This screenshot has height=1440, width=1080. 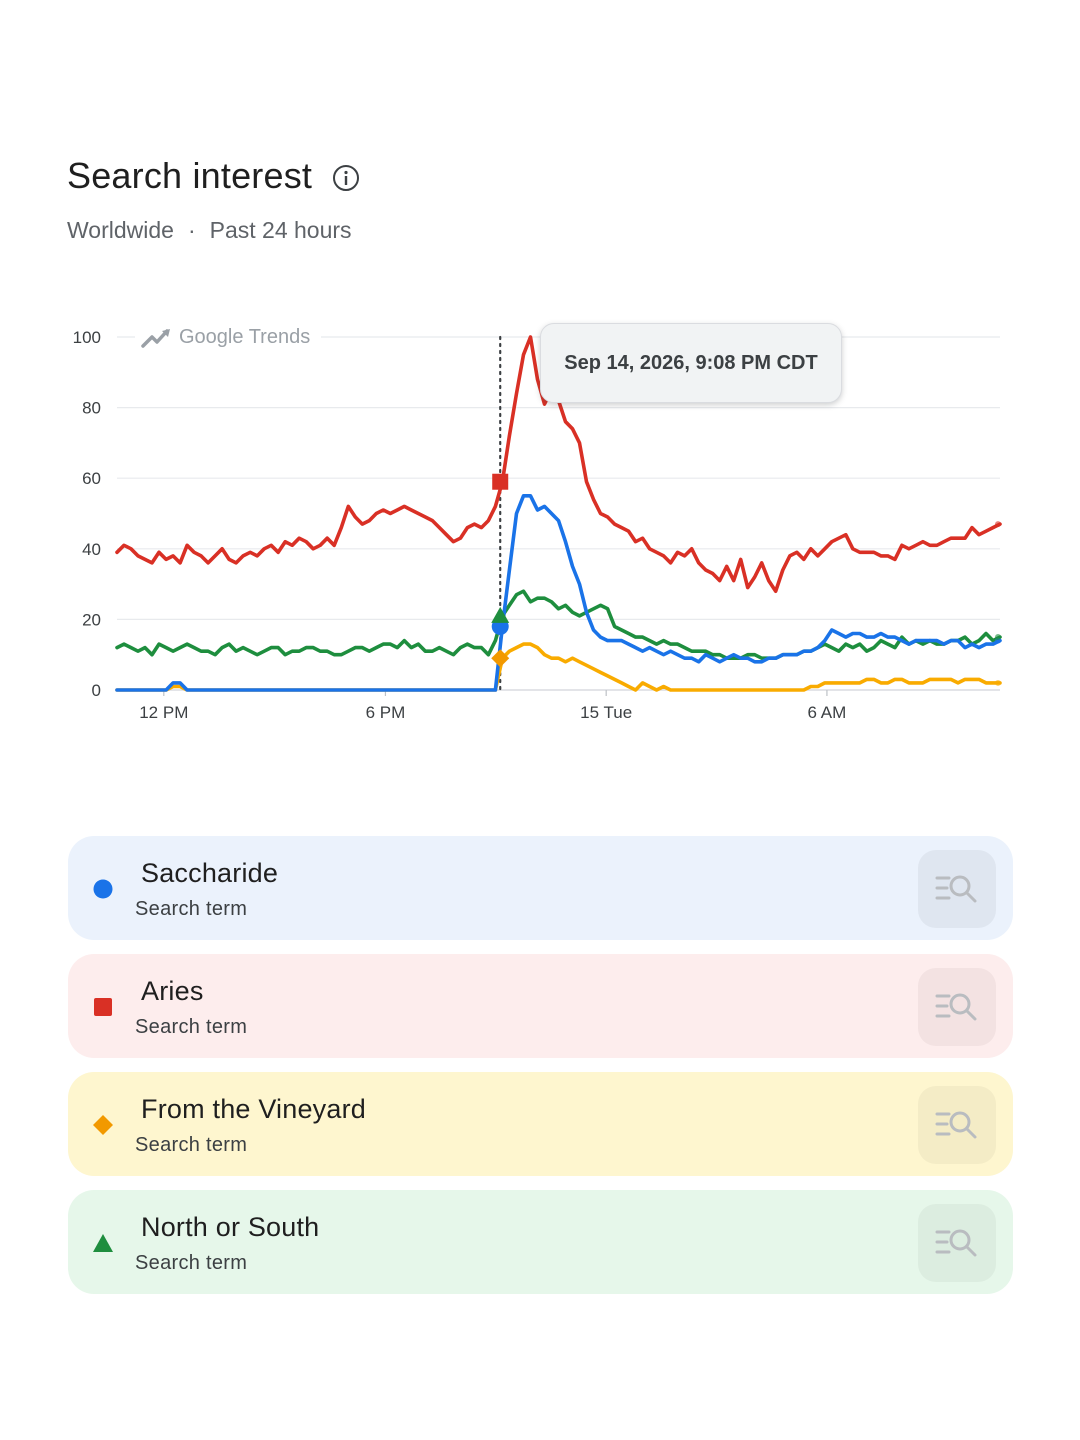 I want to click on trends-icon, so click(x=155, y=338).